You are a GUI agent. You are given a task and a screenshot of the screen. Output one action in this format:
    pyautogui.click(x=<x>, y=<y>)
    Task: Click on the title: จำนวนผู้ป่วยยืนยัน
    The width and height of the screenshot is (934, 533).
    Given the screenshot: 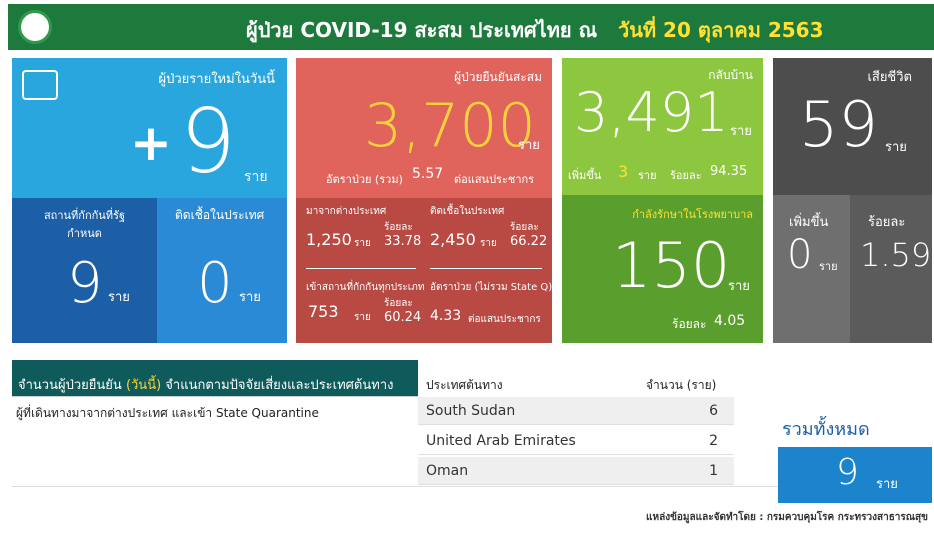 What is the action you would take?
    pyautogui.click(x=70, y=385)
    